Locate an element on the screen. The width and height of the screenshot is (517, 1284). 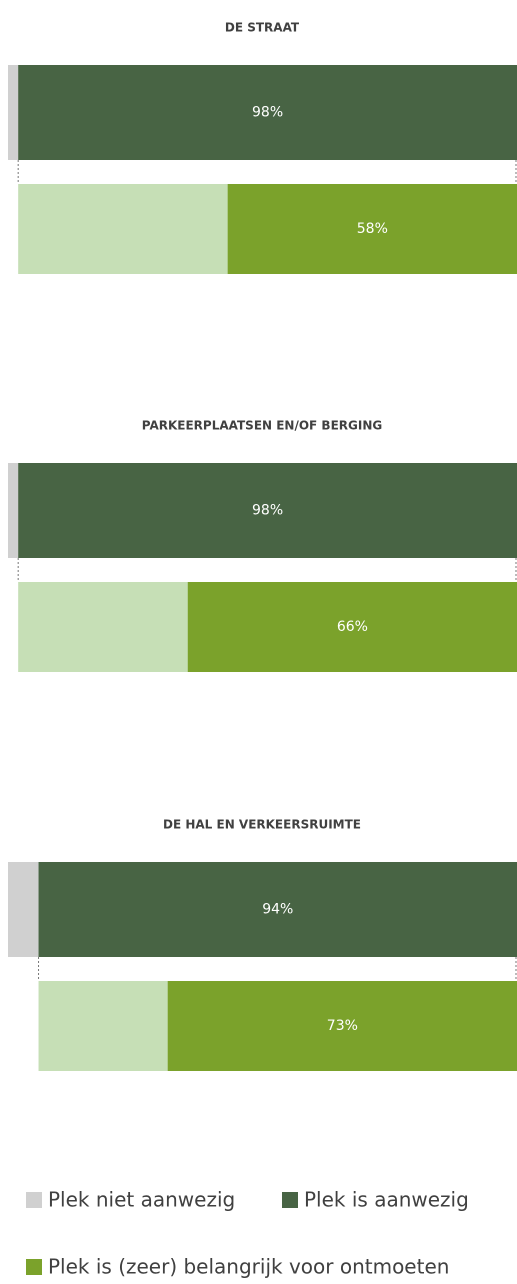
data-label: 94% is located at coordinates (277, 910).